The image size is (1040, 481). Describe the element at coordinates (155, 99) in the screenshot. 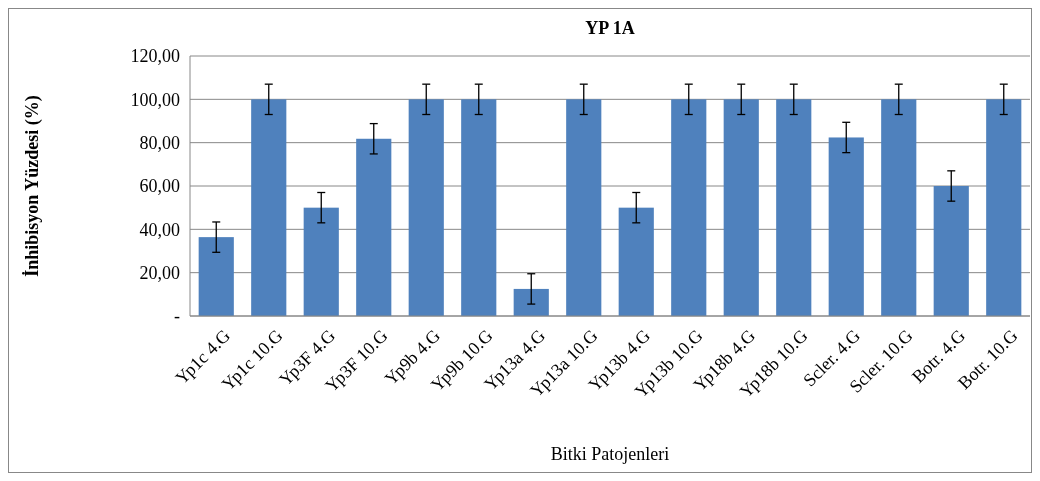

I see `y-tick-label: 100,00` at that location.